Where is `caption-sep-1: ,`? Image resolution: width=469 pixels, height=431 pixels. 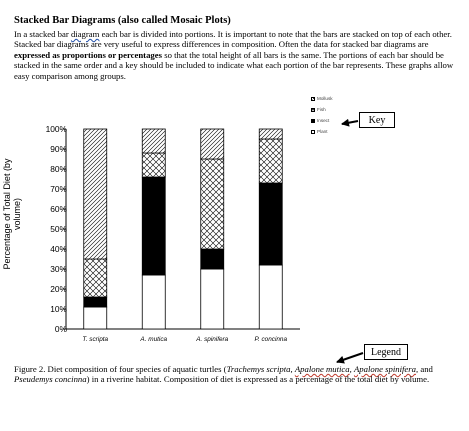 caption-sep-1: , is located at coordinates (292, 369).